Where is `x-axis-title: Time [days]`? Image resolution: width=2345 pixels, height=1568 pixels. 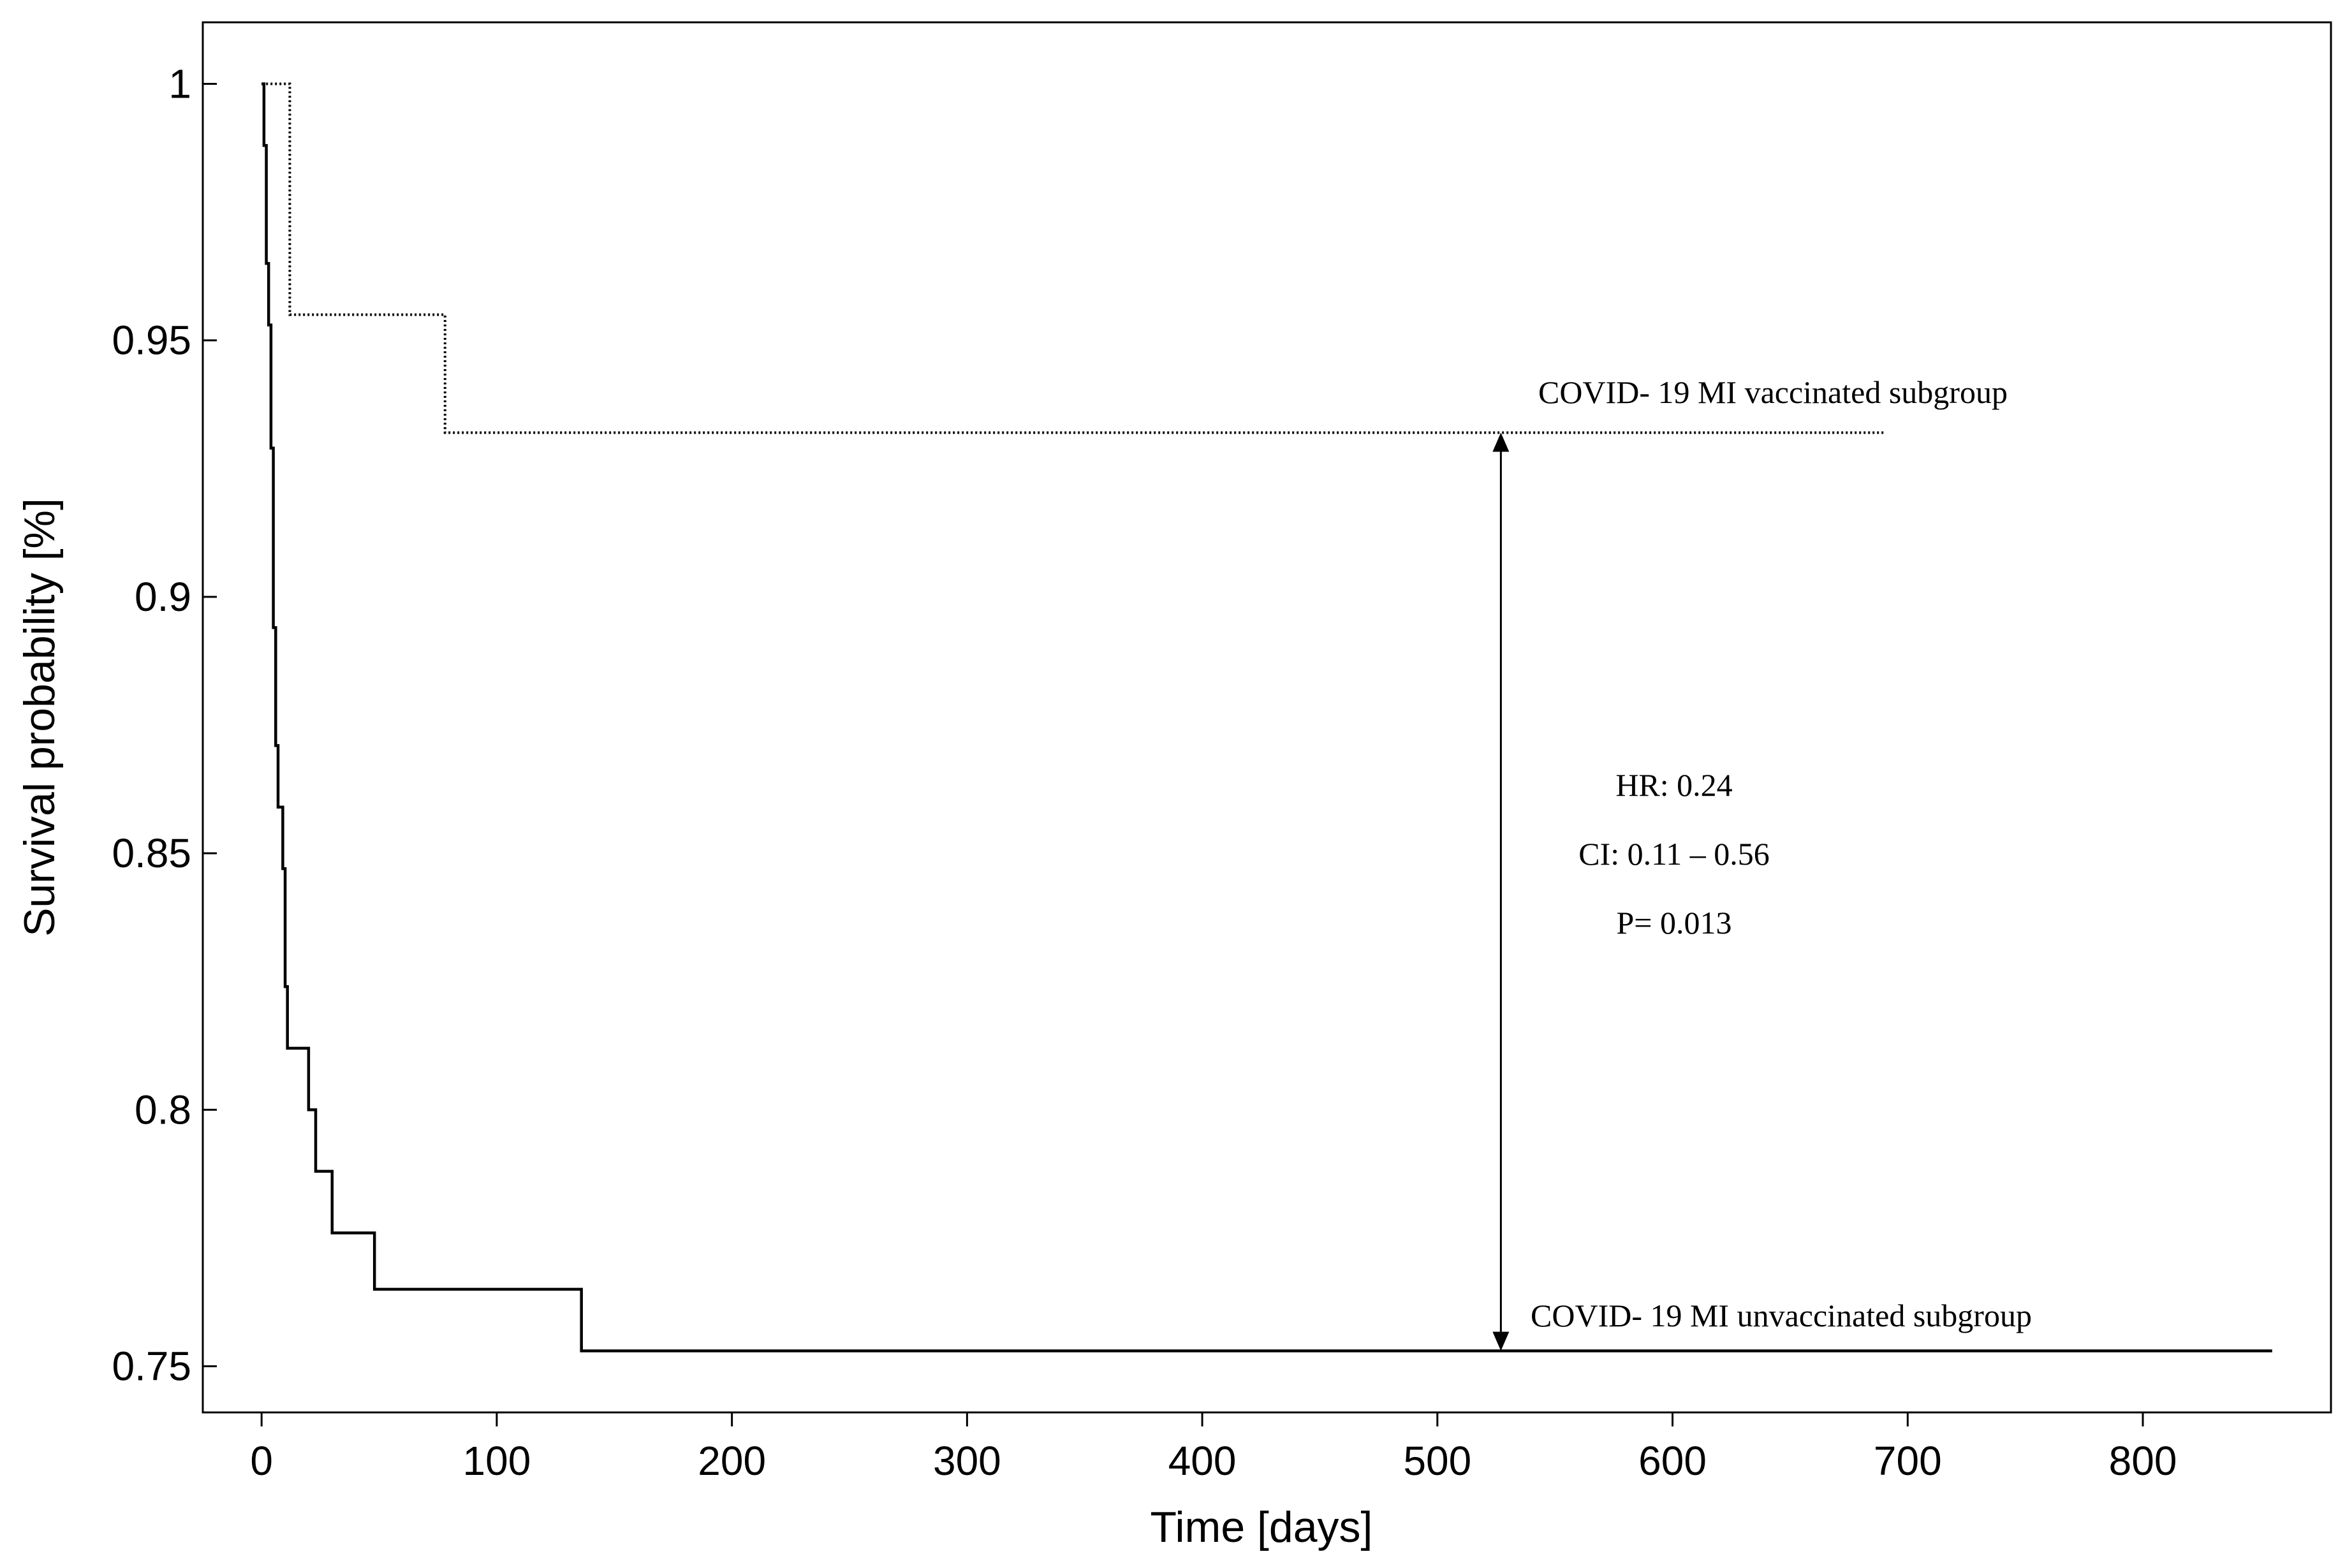 x-axis-title: Time [days] is located at coordinates (1261, 1527).